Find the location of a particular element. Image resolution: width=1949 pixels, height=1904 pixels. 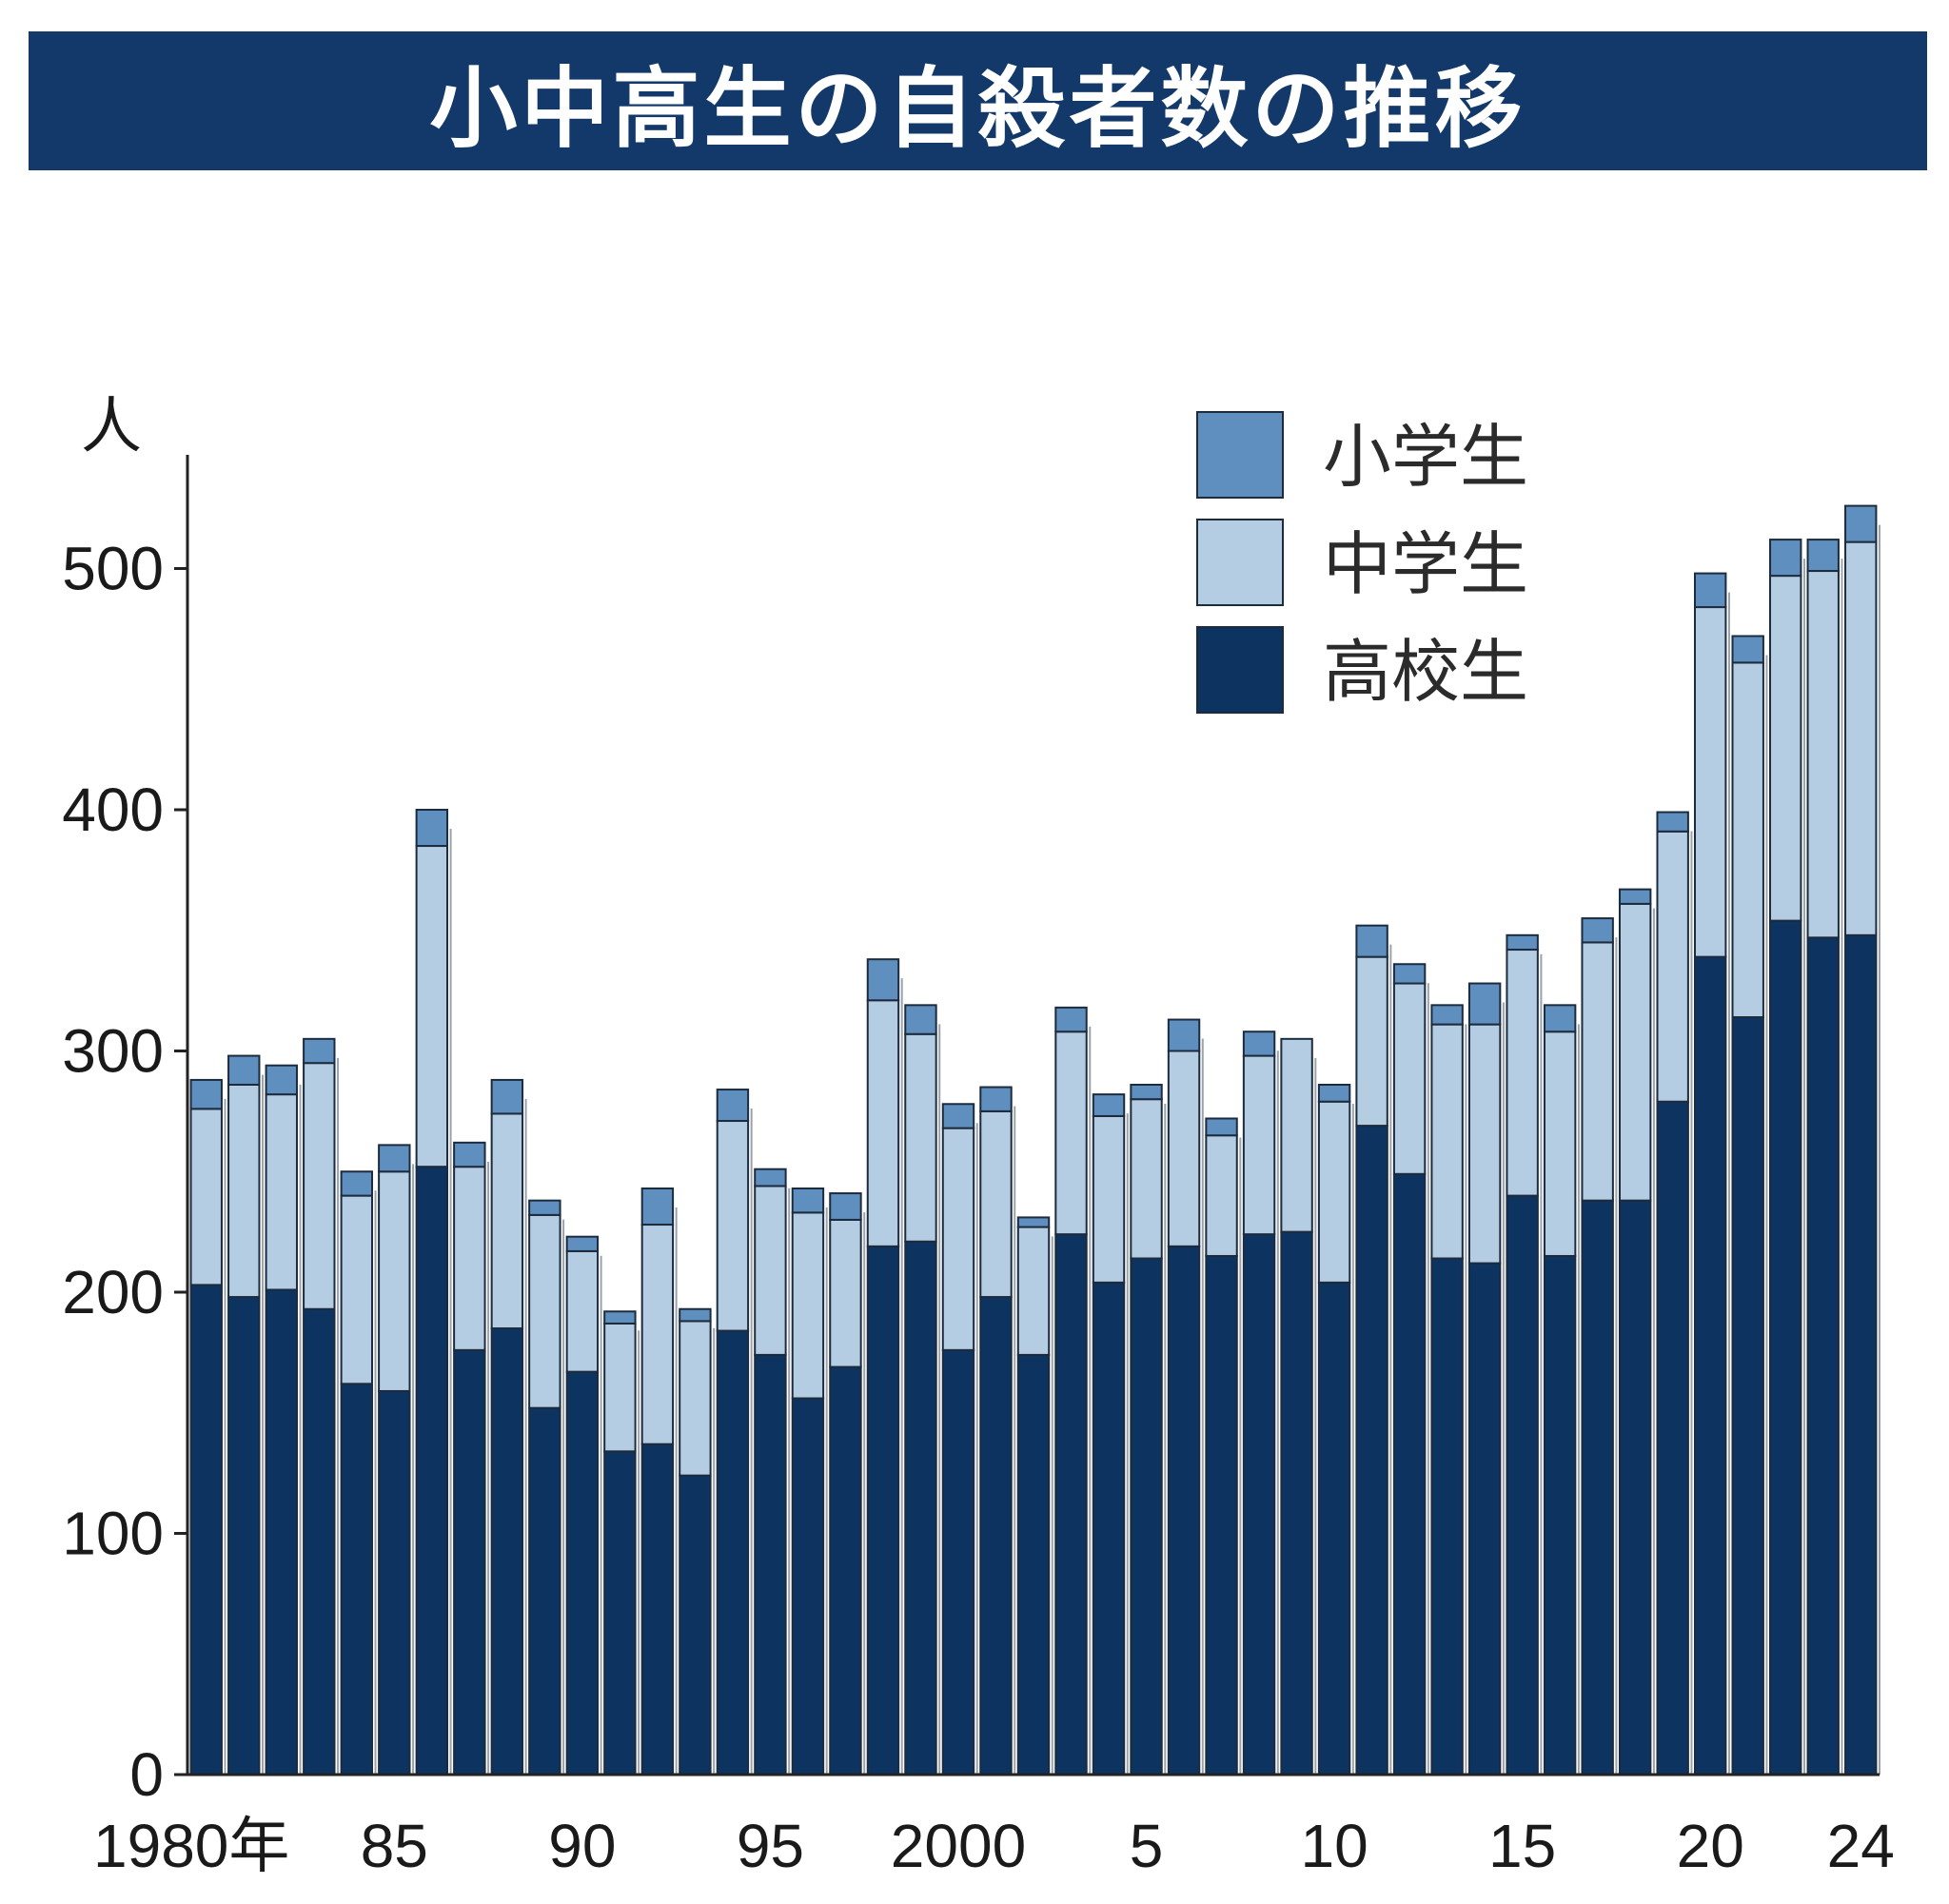

bar-segment-2012-elementary is located at coordinates (1409, 974).